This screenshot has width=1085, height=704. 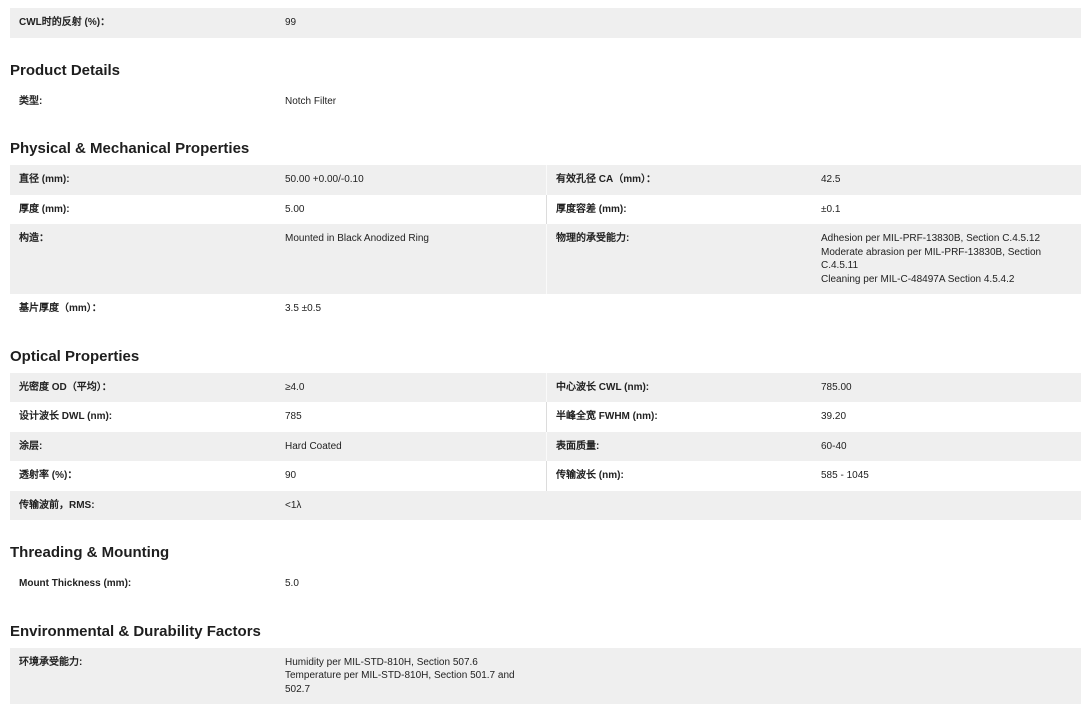 What do you see at coordinates (411, 447) in the screenshot?
I see `spec-value: Hard Coated` at bounding box center [411, 447].